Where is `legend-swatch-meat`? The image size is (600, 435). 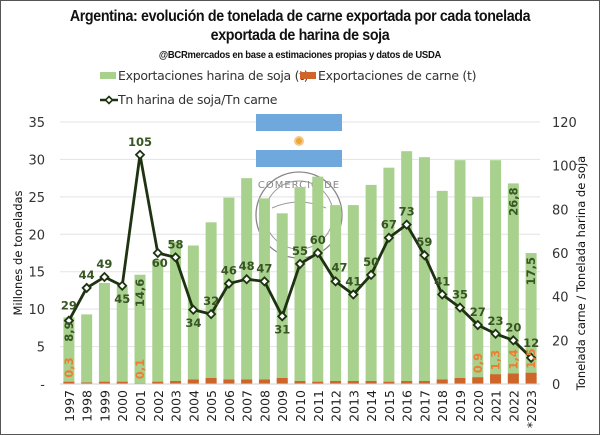
legend-swatch-meat is located at coordinates (308, 75).